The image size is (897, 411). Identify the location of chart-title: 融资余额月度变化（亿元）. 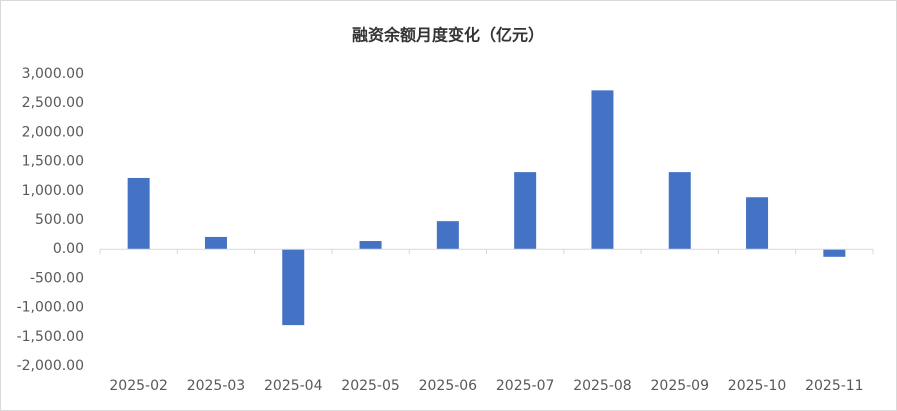
(448, 35).